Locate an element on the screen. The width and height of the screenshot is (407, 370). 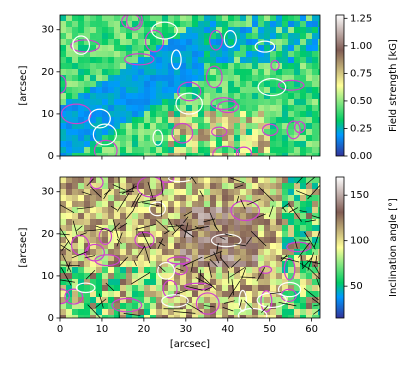
colorbar-label: Inclination angle [°] is located at coordinates (393, 247).